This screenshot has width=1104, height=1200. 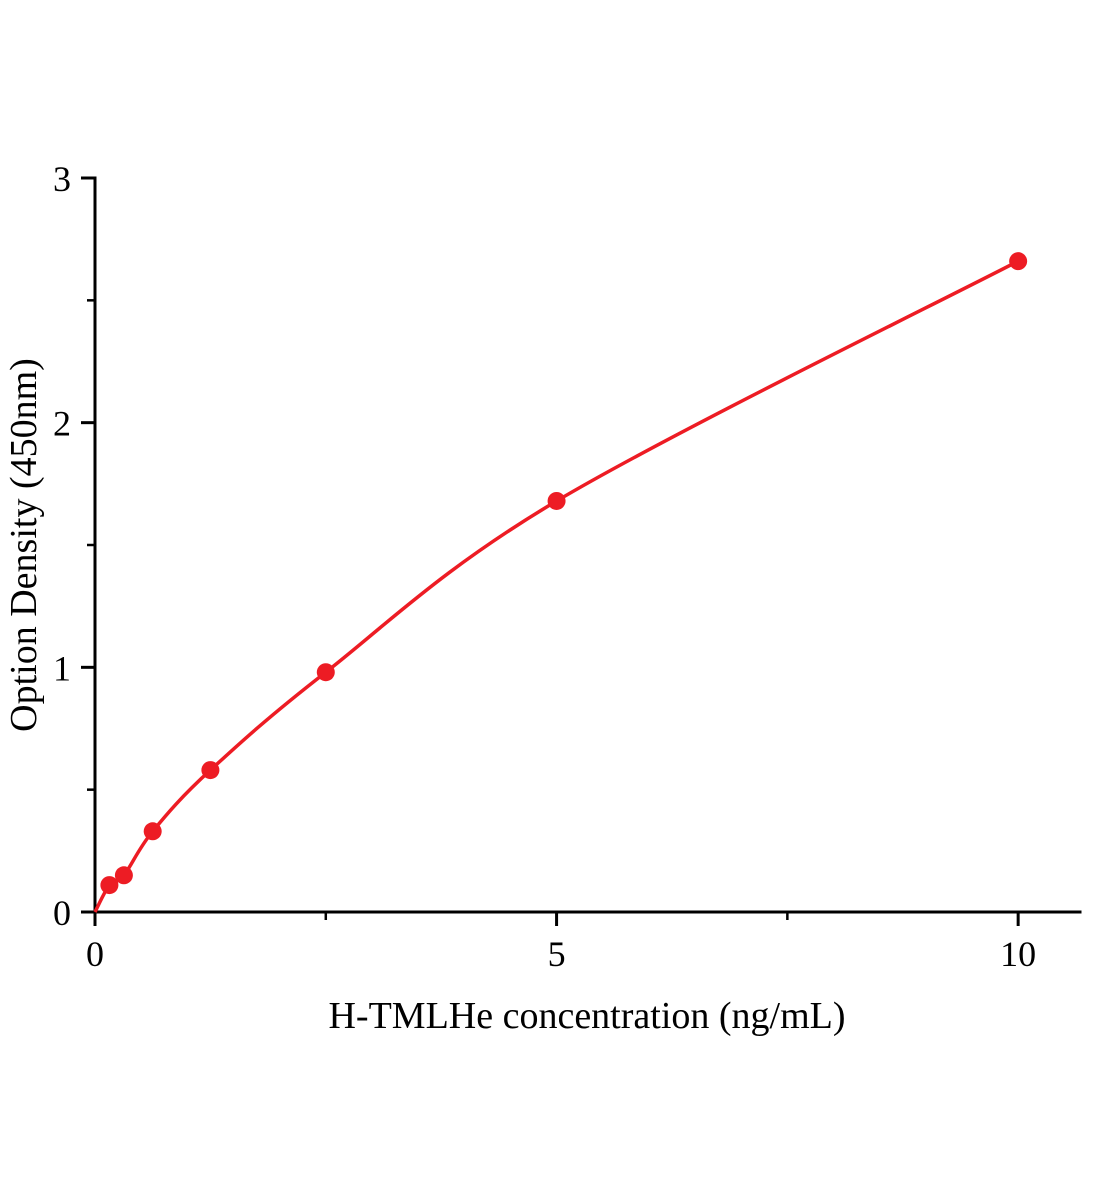 What do you see at coordinates (62, 913) in the screenshot?
I see `y-tick-label: 0` at bounding box center [62, 913].